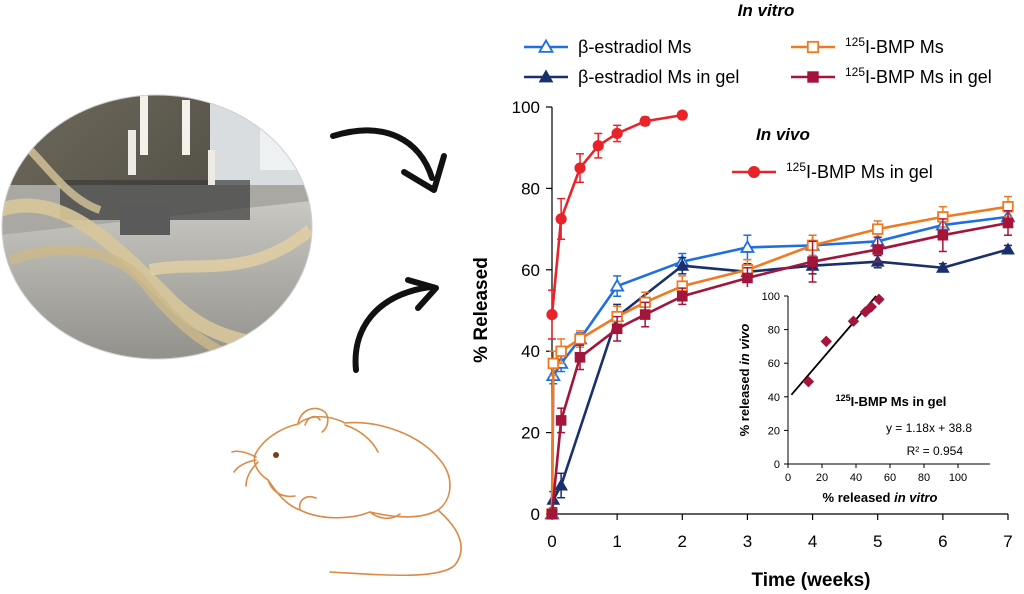 This screenshot has width=1024, height=594. Describe the element at coordinates (822, 478) in the screenshot. I see `inset-x-tick-label: 20` at that location.